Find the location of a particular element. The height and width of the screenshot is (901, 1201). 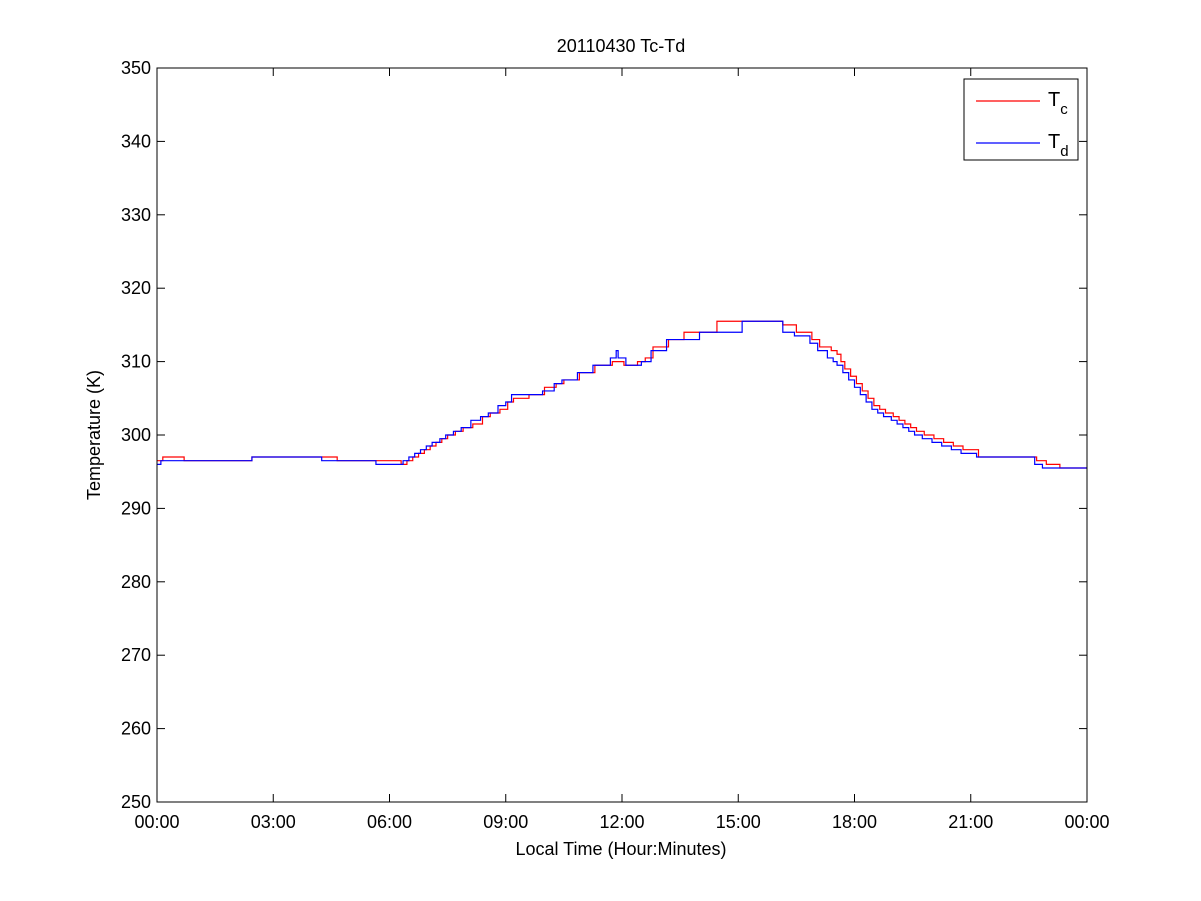

x-axis-label: Local Time (Hour:Minutes) is located at coordinates (620, 849).